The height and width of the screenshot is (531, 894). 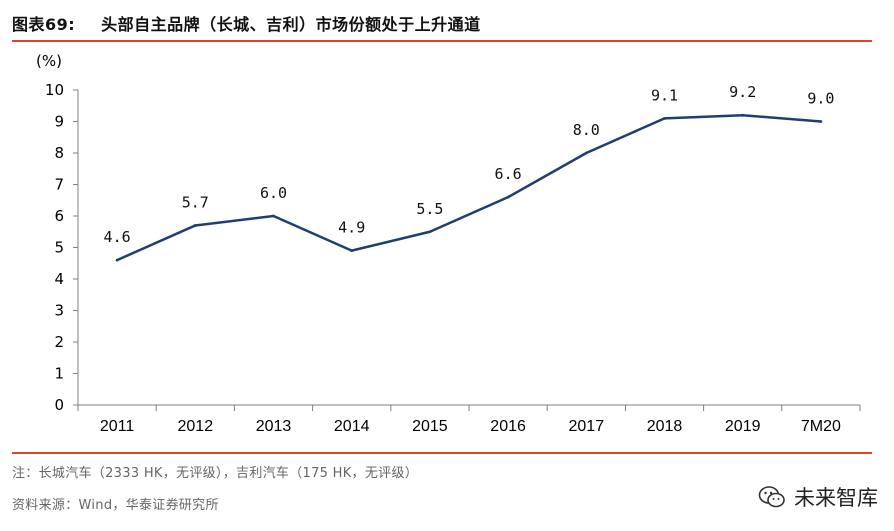 I want to click on chart-title-row: 图表69: 头部自主品牌（长城、吉利）市场份额处于上升通道, so click(x=442, y=23).